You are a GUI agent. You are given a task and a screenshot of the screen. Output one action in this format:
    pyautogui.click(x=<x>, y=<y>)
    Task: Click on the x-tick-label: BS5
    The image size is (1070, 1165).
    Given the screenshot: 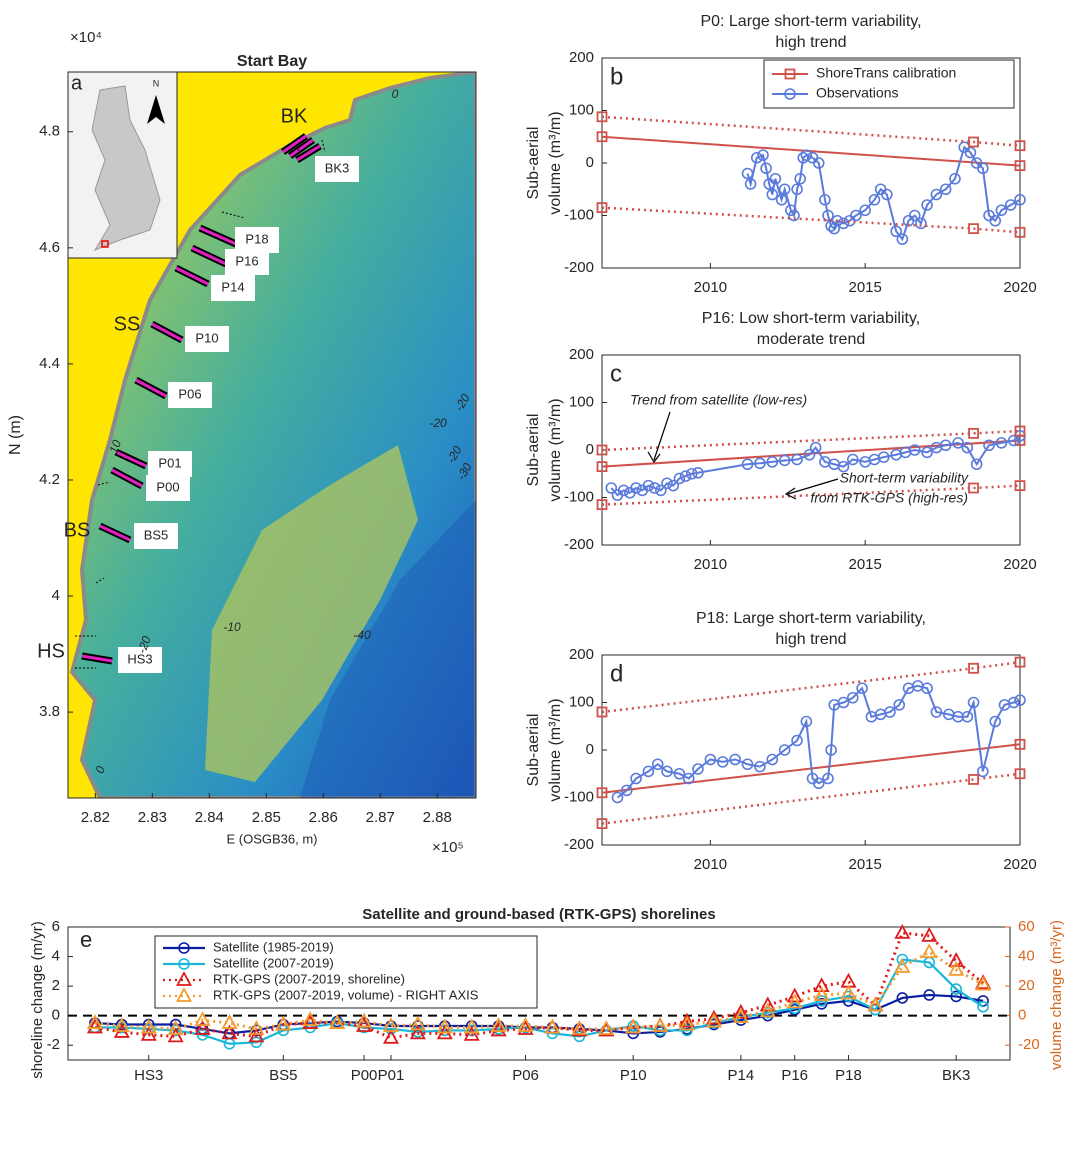 What is the action you would take?
    pyautogui.click(x=283, y=1075)
    